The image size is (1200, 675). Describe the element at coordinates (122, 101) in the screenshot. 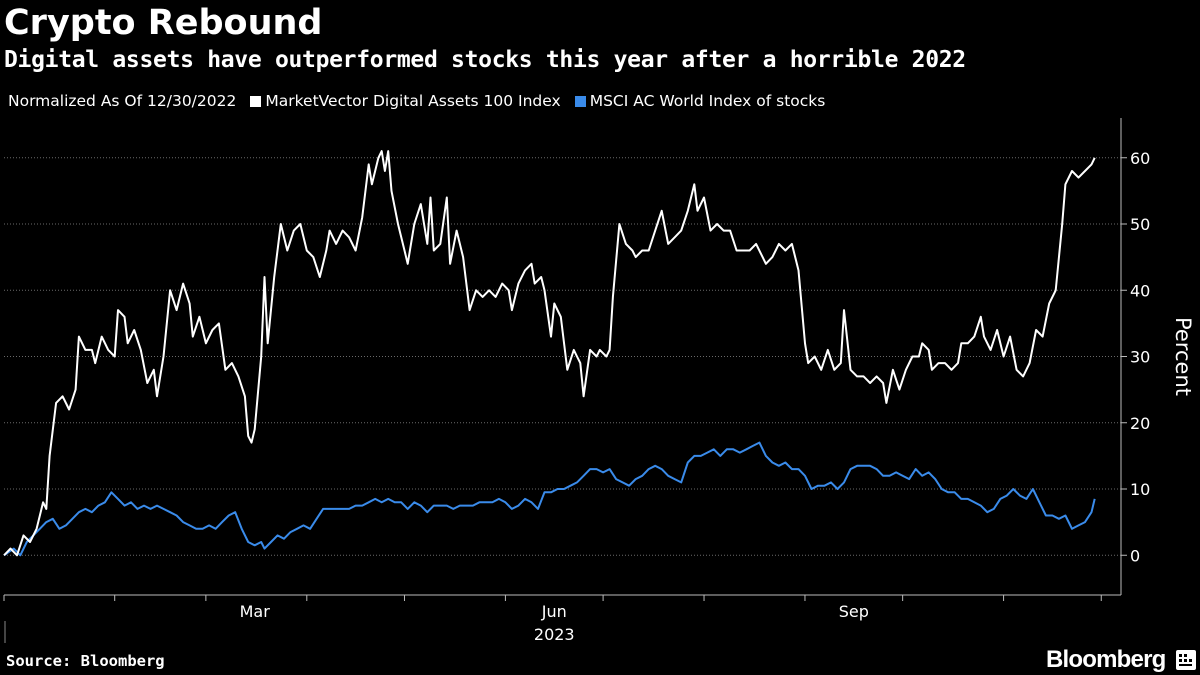

I see `legend-note: Normalized As Of 12/30/2022` at that location.